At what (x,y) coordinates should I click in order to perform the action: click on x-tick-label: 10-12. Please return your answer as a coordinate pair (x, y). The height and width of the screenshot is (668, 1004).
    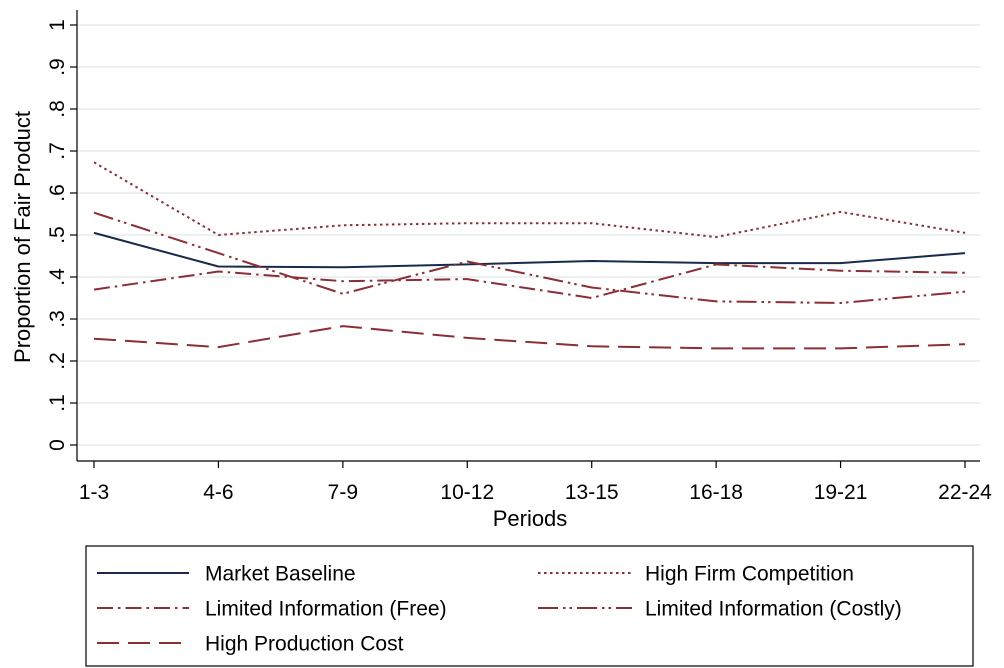
    Looking at the image, I should click on (467, 492).